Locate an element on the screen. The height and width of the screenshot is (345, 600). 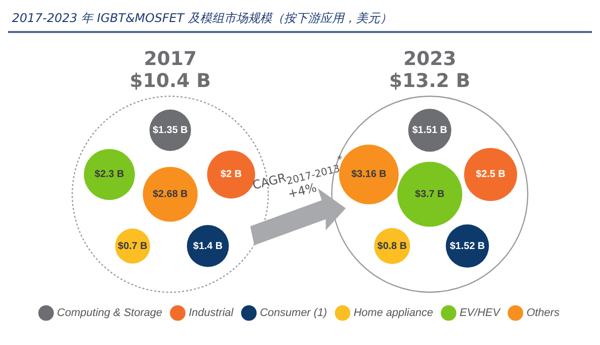
data-label: $0.7 B is located at coordinates (133, 246).